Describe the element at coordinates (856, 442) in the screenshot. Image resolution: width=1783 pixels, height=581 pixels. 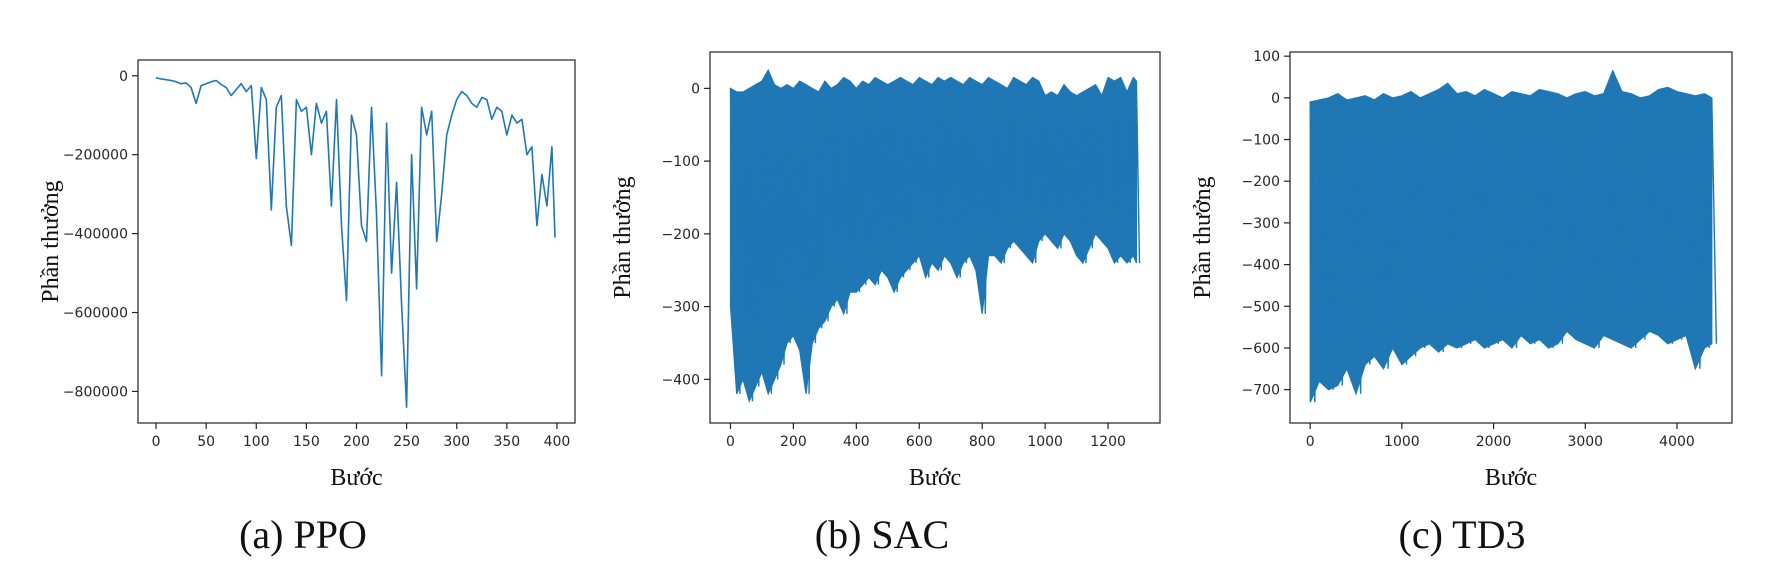
I see `panel-2-xtick-label: 400` at that location.